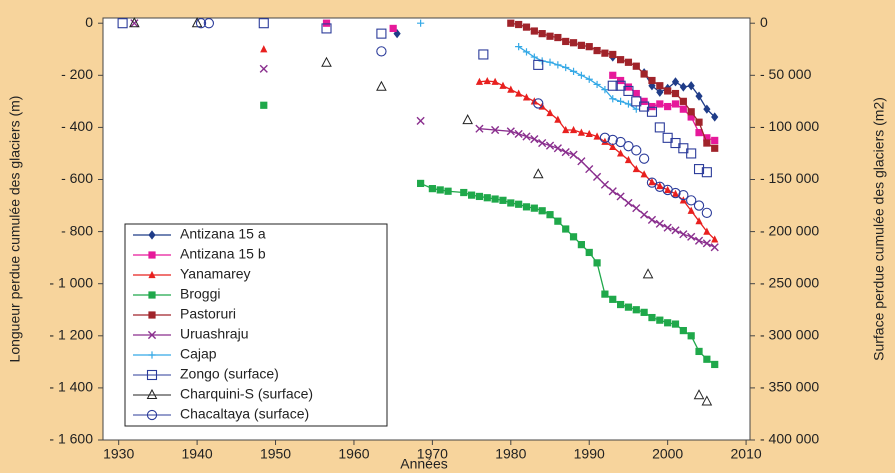 Image resolution: width=895 pixels, height=473 pixels. Describe the element at coordinates (789, 387) in the screenshot. I see `y2-tick-label: - 350 000` at that location.